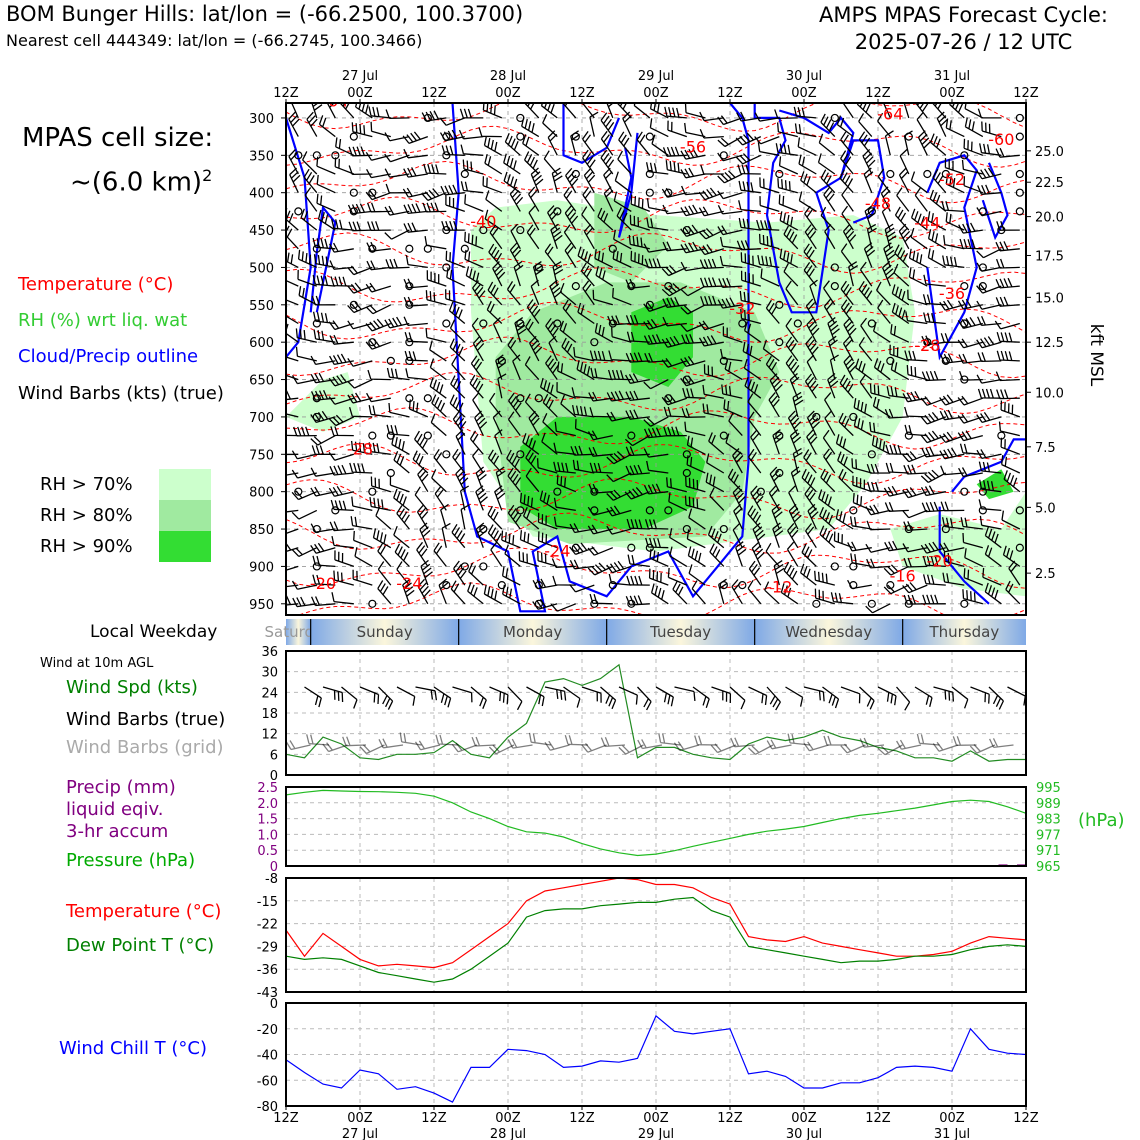  What do you see at coordinates (878, 203) in the screenshot?
I see `isotherm-label: -48` at bounding box center [878, 203].